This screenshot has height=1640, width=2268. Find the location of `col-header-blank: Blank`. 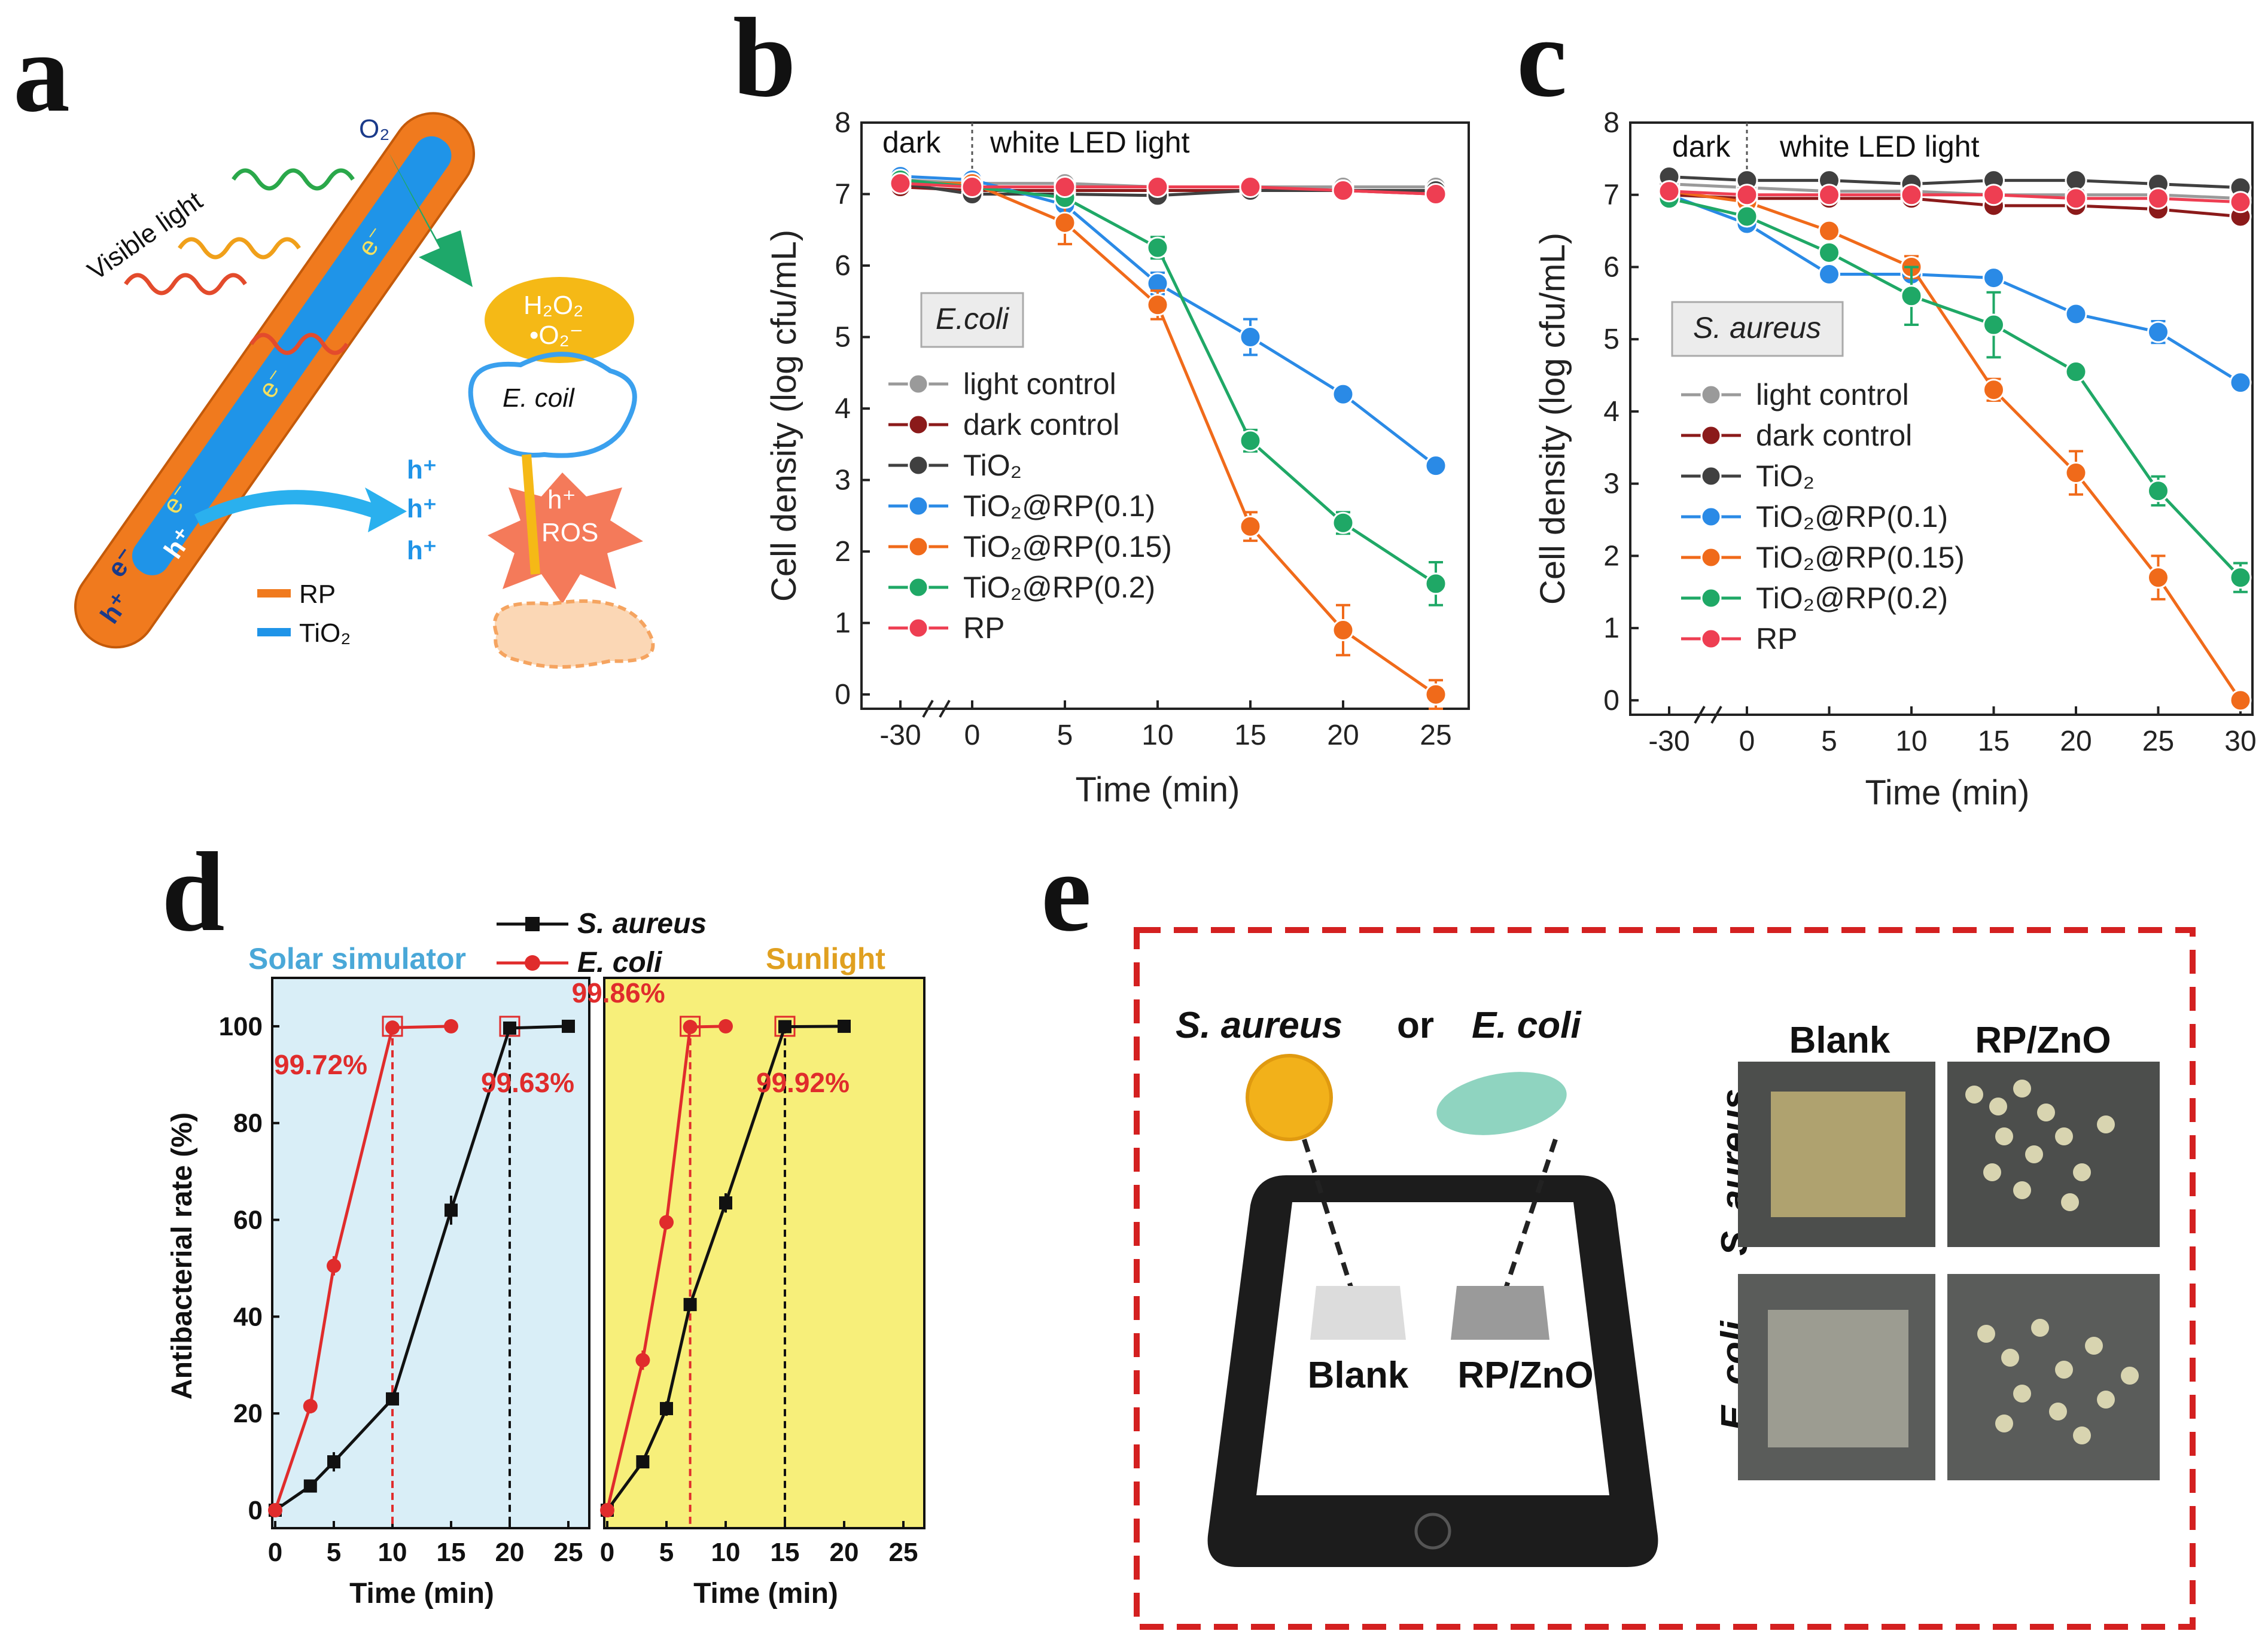

col-header-blank: Blank is located at coordinates (1839, 1040).